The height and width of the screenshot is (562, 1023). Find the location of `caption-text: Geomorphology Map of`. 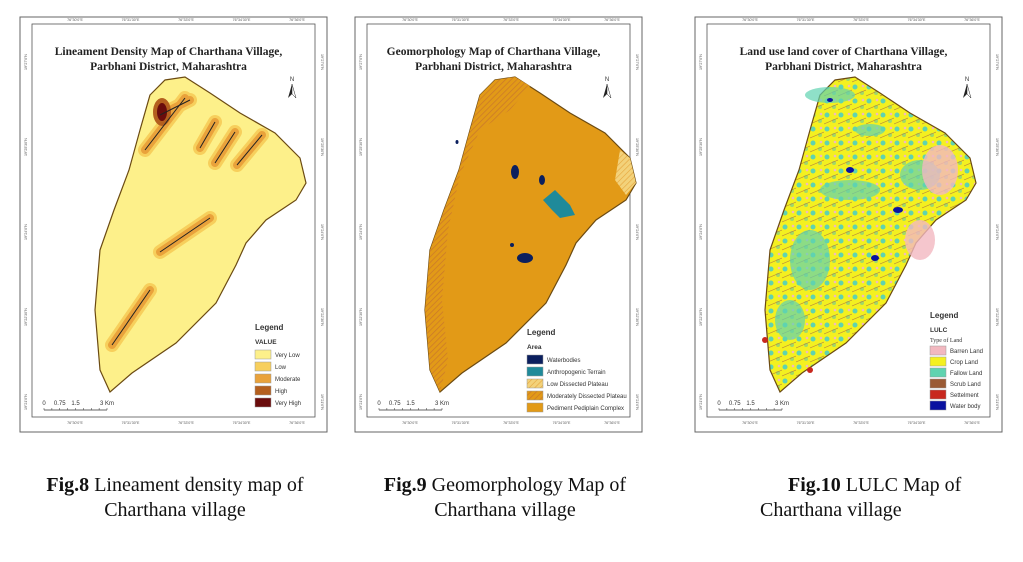

caption-text: Geomorphology Map of is located at coordinates (526, 485).